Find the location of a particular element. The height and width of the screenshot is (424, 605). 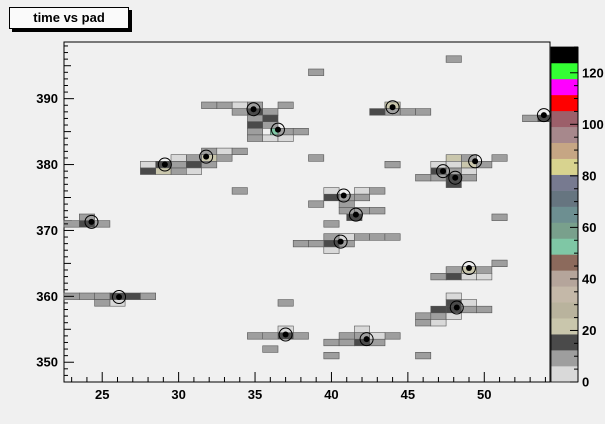

x-axis: 25 30 35 40 45 50 is located at coordinates (308, 387).